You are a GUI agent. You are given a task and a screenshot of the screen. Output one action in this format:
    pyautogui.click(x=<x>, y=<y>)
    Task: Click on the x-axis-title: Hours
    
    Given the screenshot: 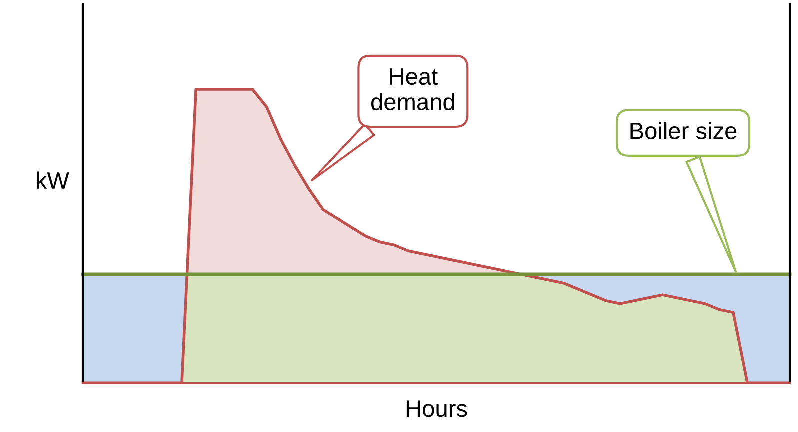 What is the action you would take?
    pyautogui.click(x=437, y=409)
    